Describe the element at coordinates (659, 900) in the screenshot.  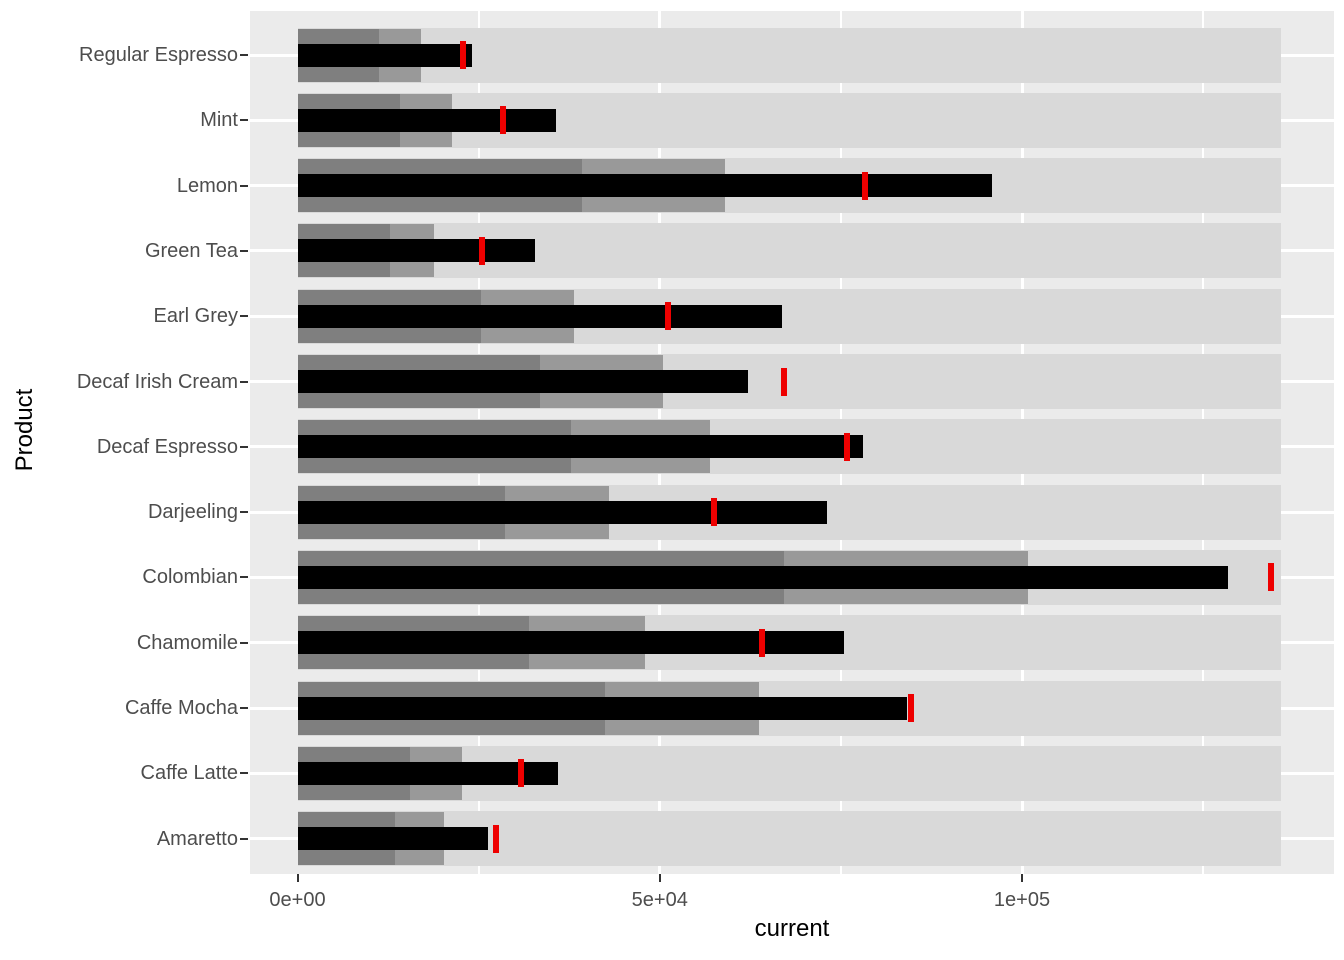
I see `x-tick-label: 5e+04` at that location.